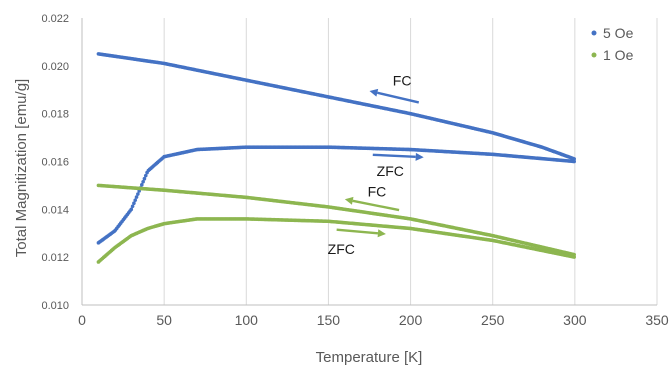  Describe the element at coordinates (55, 163) in the screenshot. I see `y-tick-label: 0.016` at that location.